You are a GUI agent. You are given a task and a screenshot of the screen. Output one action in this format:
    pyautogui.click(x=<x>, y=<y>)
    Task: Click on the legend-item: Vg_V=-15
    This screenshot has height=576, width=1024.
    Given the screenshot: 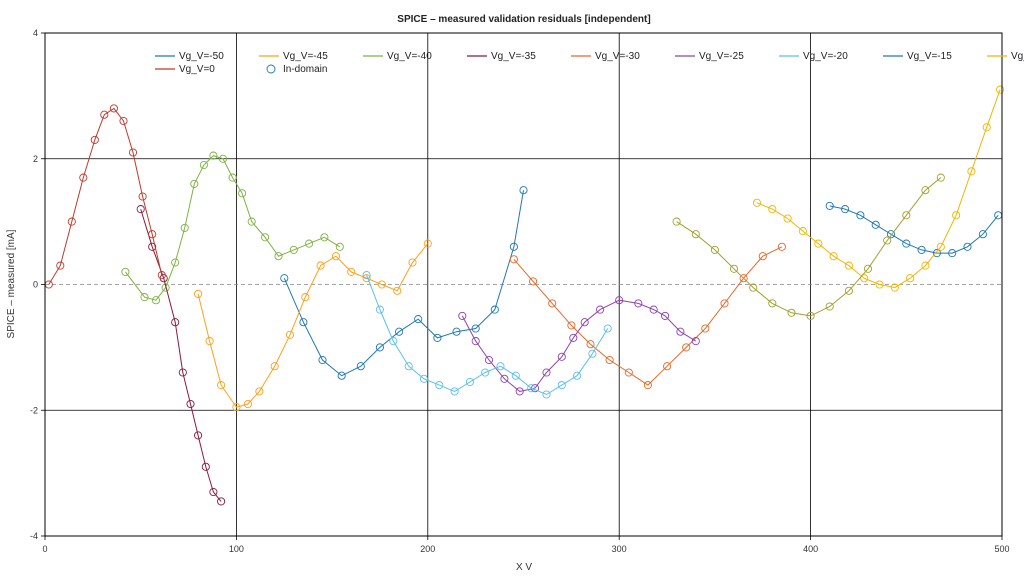 What is the action you would take?
    pyautogui.click(x=917, y=56)
    